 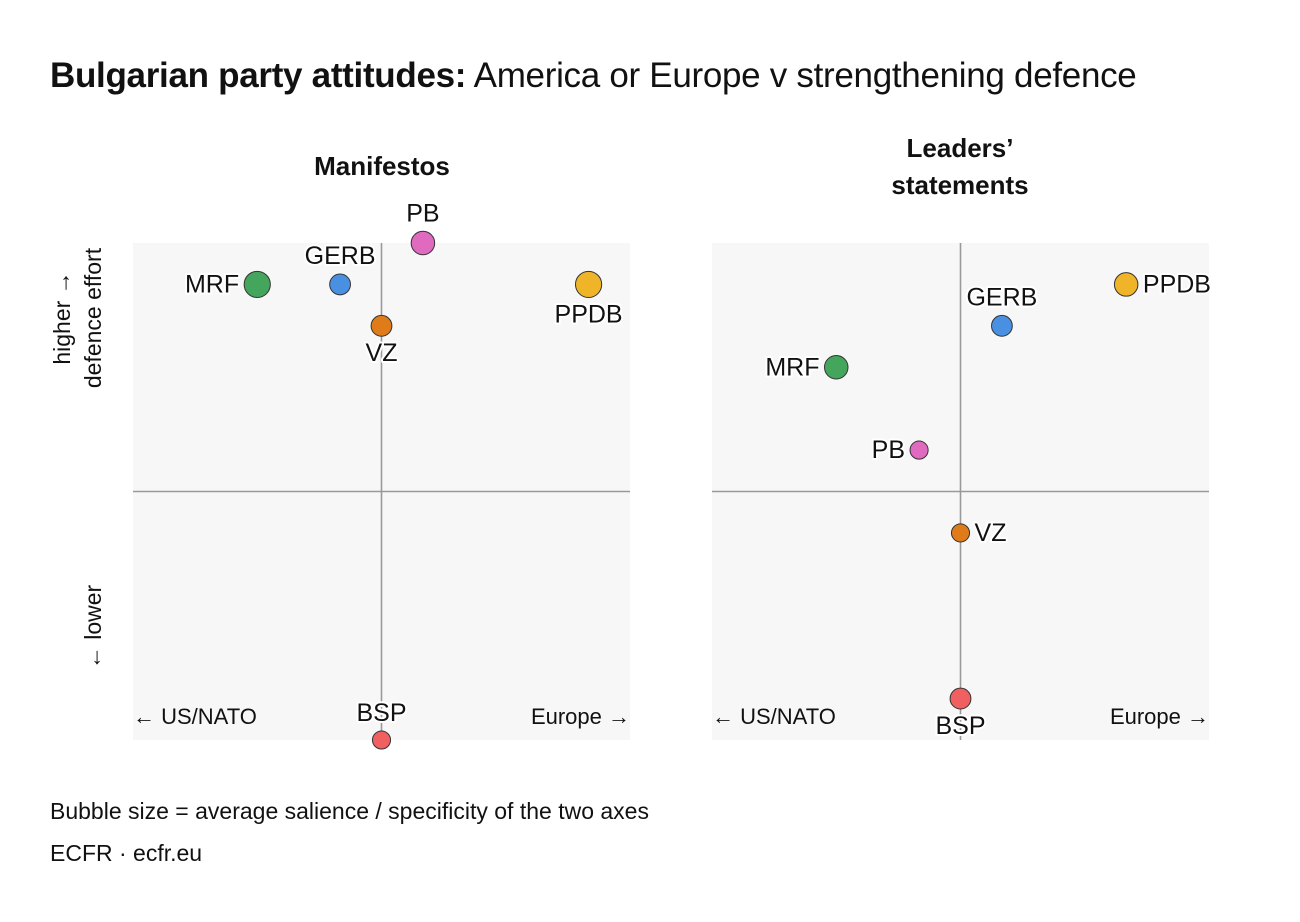 I want to click on panel-title: Leaders’, so click(x=960, y=148).